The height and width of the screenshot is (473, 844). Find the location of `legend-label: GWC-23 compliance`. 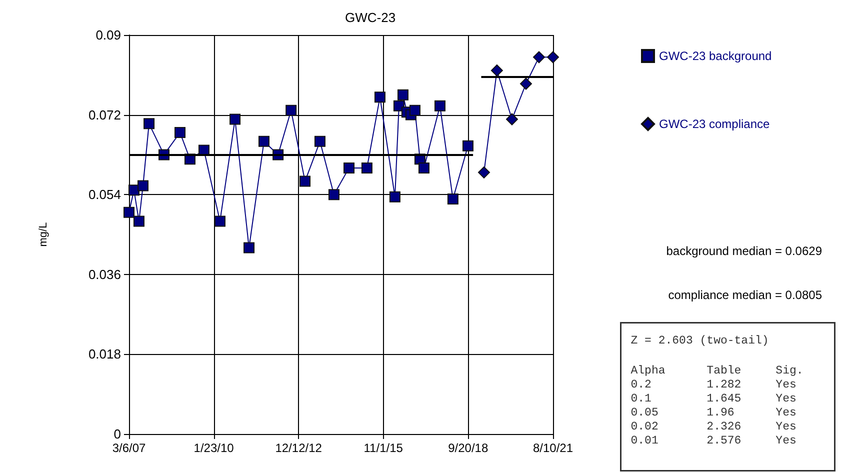

legend-label: GWC-23 compliance is located at coordinates (714, 124).